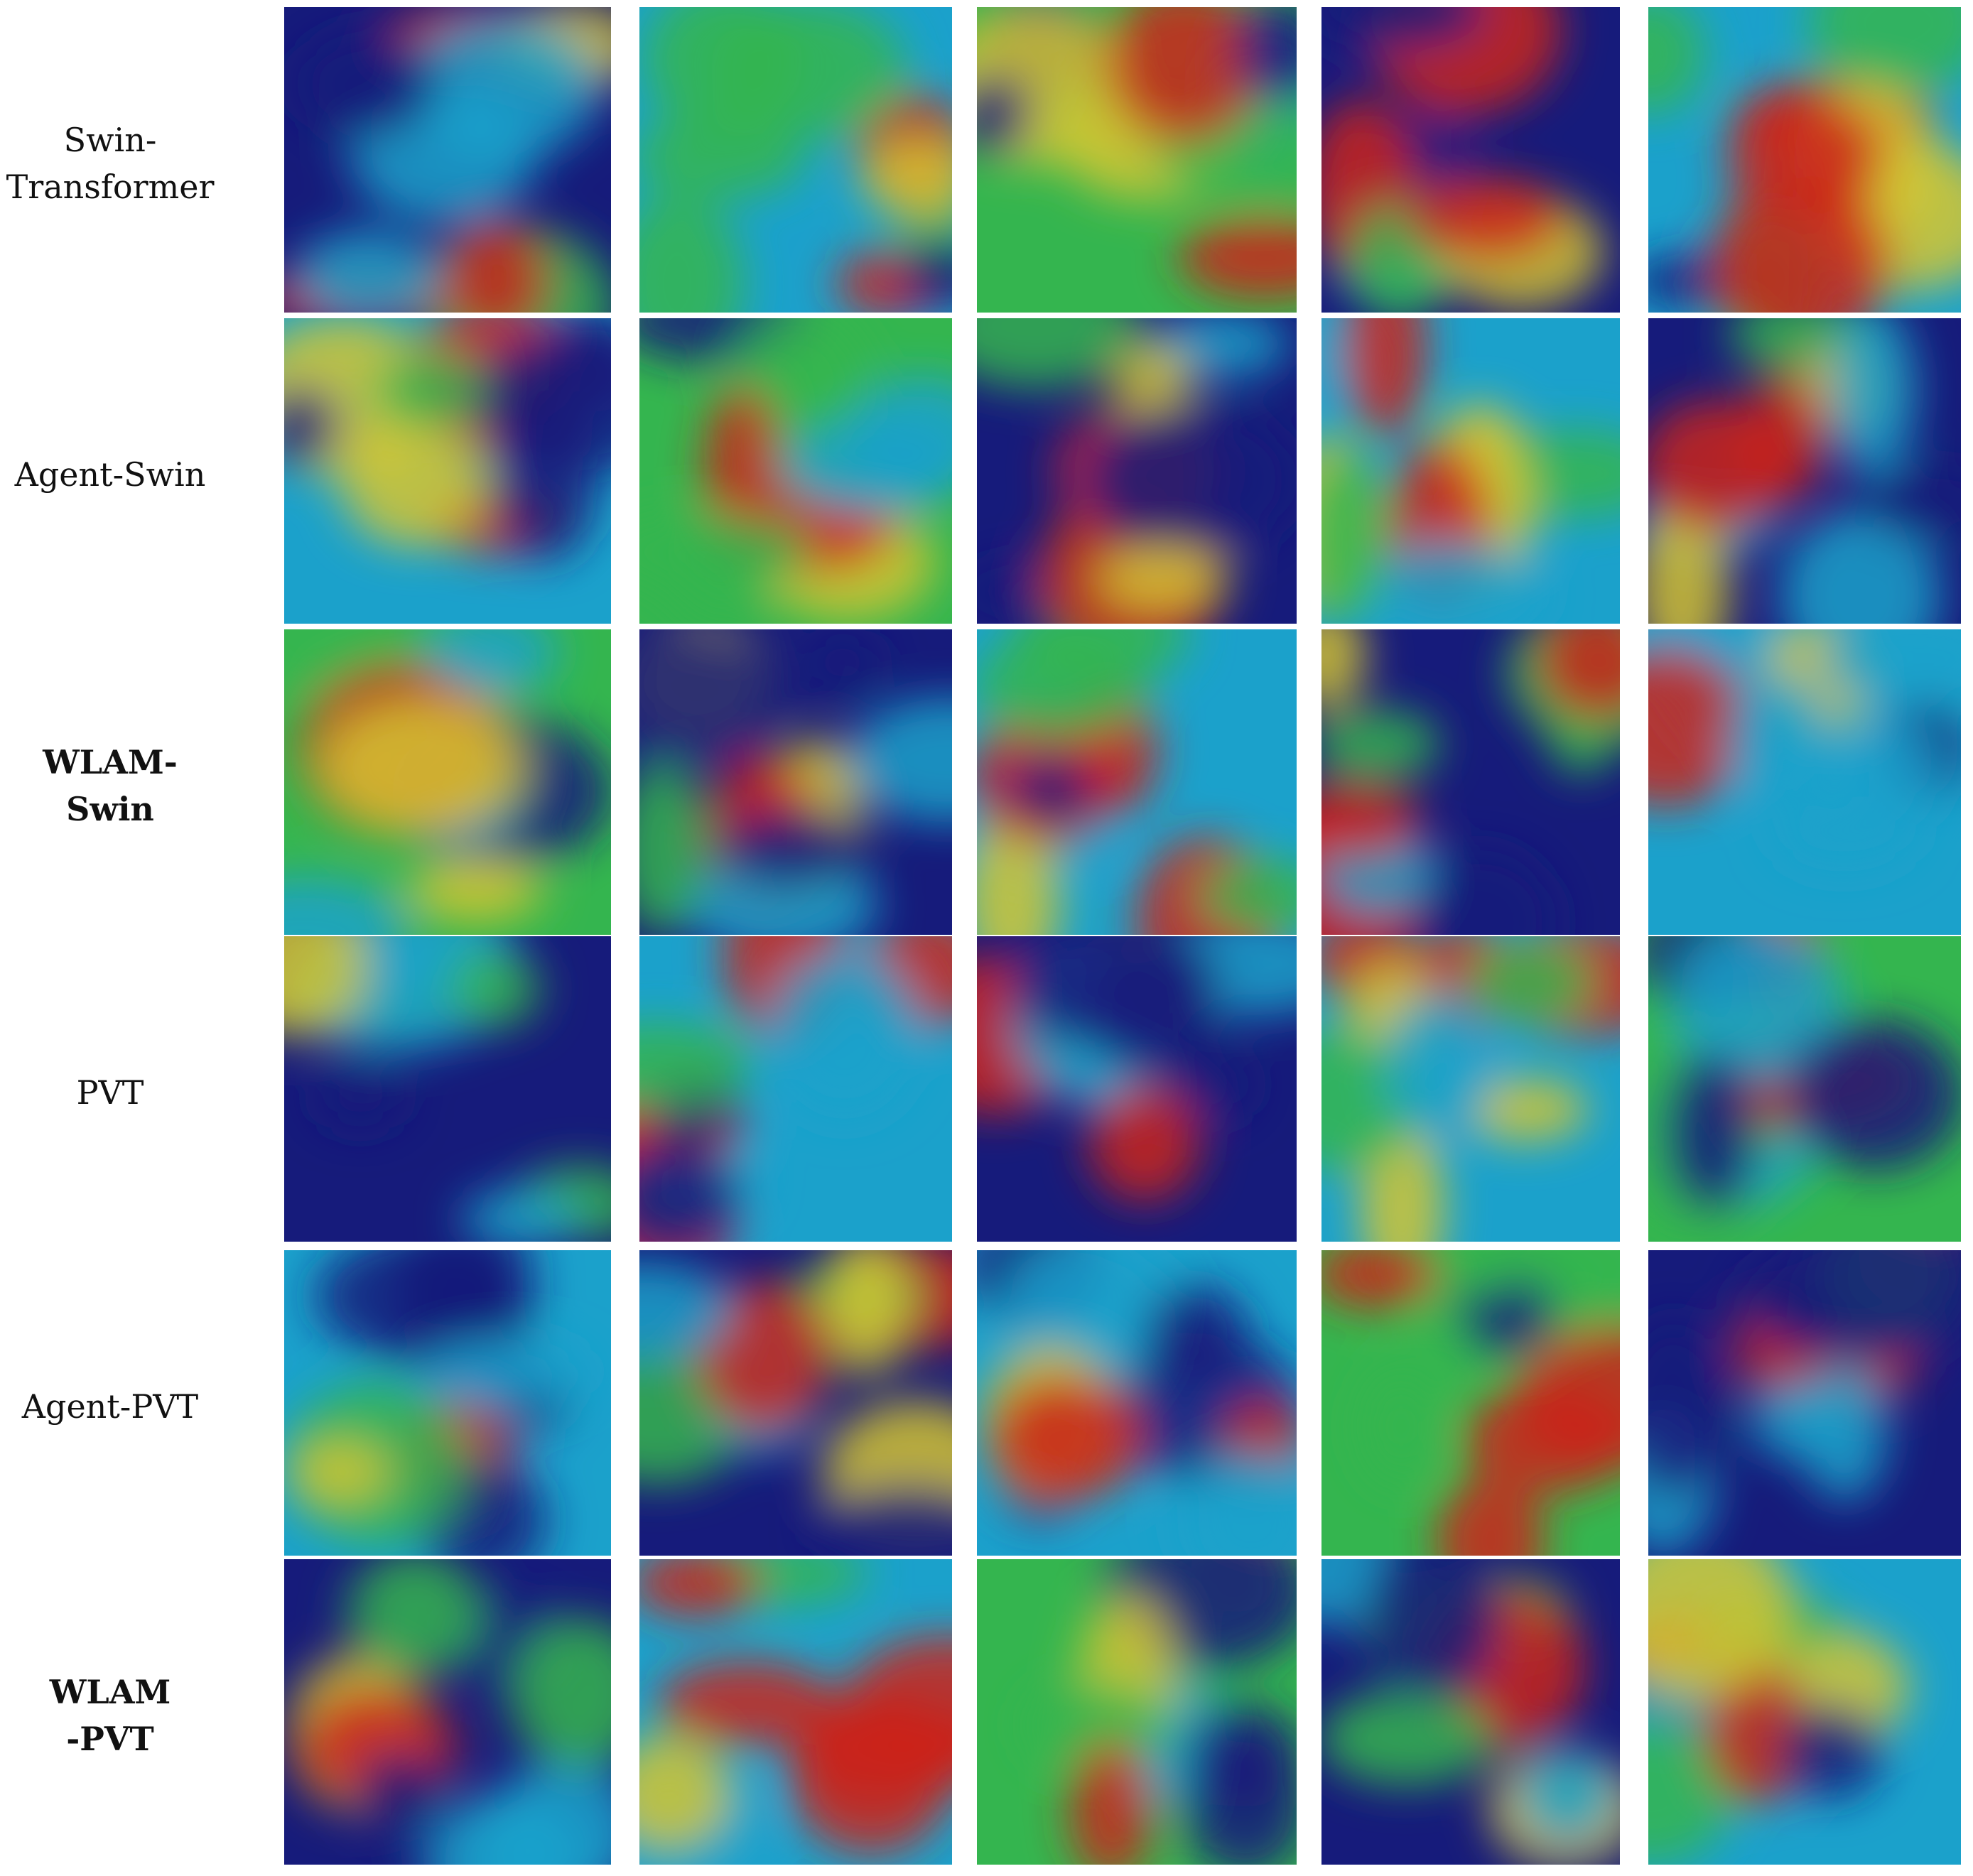 The height and width of the screenshot is (1876, 1973). I want to click on row-label-text: Swin- Transformer, so click(111, 163).